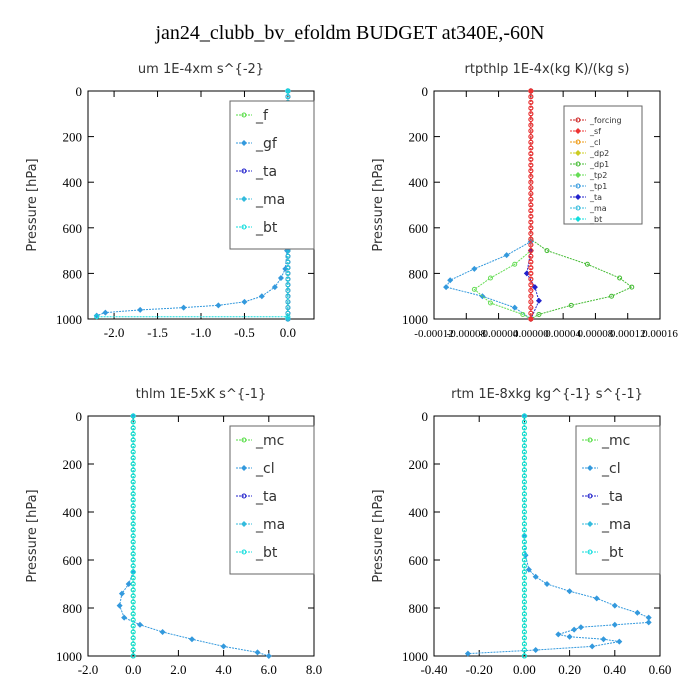  I want to click on y-tick-label: 1000, so click(415, 656).